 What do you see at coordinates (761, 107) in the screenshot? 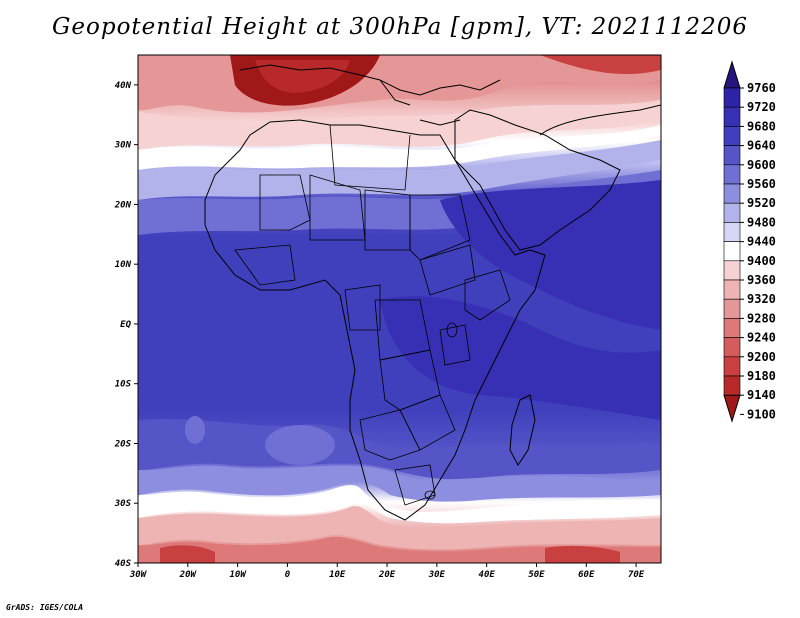
I see `colorbar-label: 9720` at bounding box center [761, 107].